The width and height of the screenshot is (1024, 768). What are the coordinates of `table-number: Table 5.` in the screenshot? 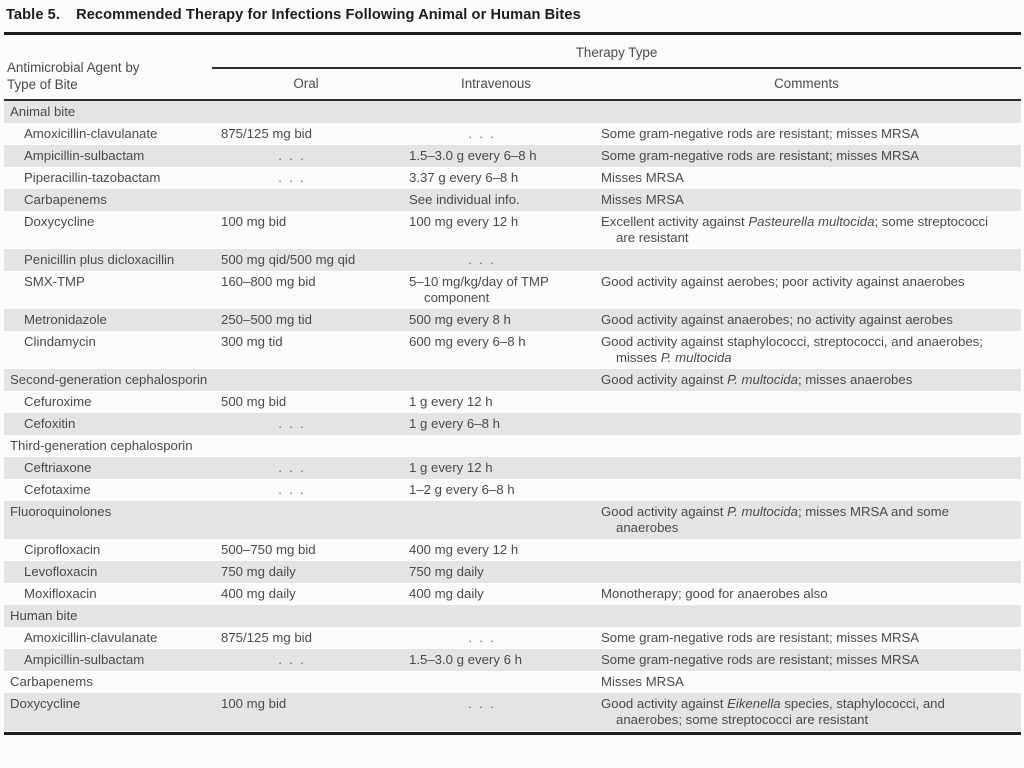 It's located at (33, 15).